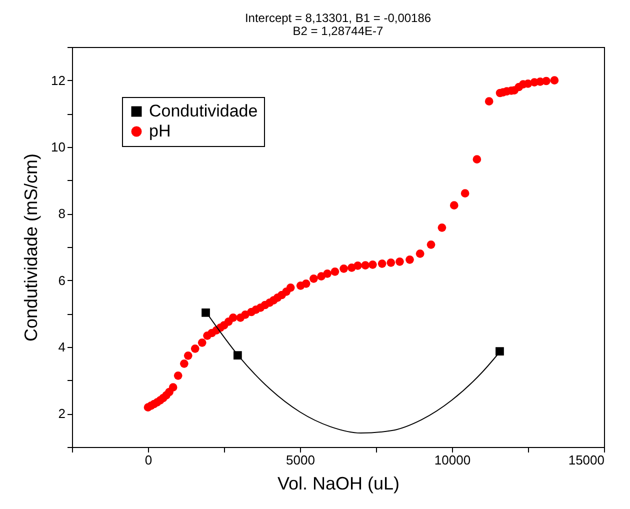  Describe the element at coordinates (160, 131) in the screenshot. I see `legend-label: pH` at that location.